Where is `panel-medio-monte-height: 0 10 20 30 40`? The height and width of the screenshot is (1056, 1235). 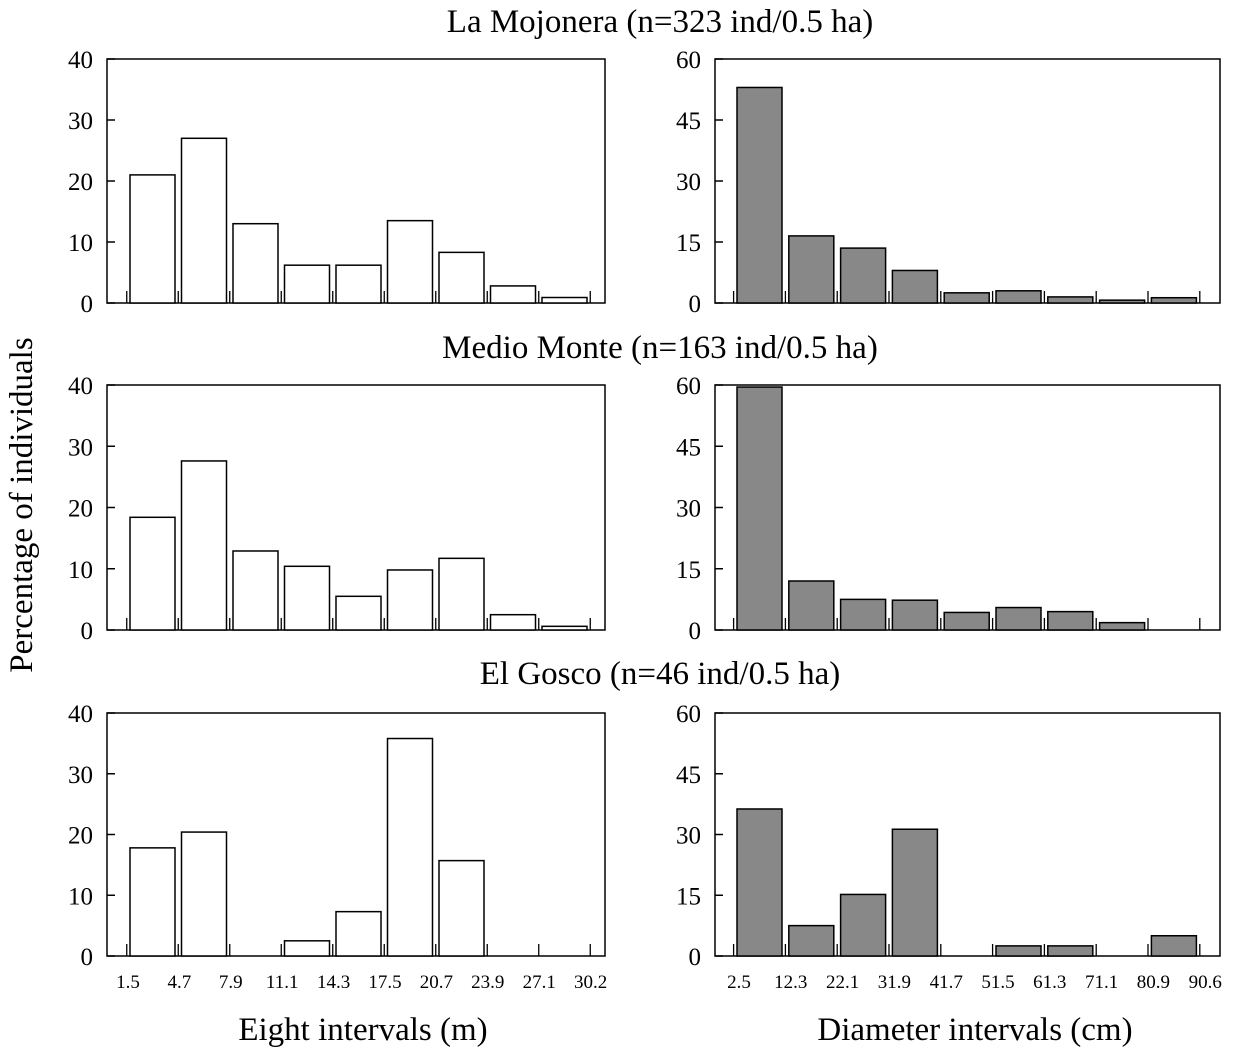 panel-medio-monte-height: 0 10 20 30 40 is located at coordinates (337, 509).